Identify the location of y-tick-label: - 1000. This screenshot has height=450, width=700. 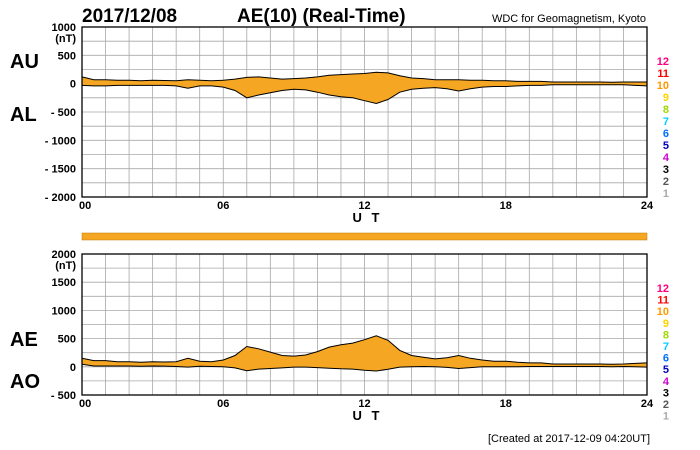
(60, 141).